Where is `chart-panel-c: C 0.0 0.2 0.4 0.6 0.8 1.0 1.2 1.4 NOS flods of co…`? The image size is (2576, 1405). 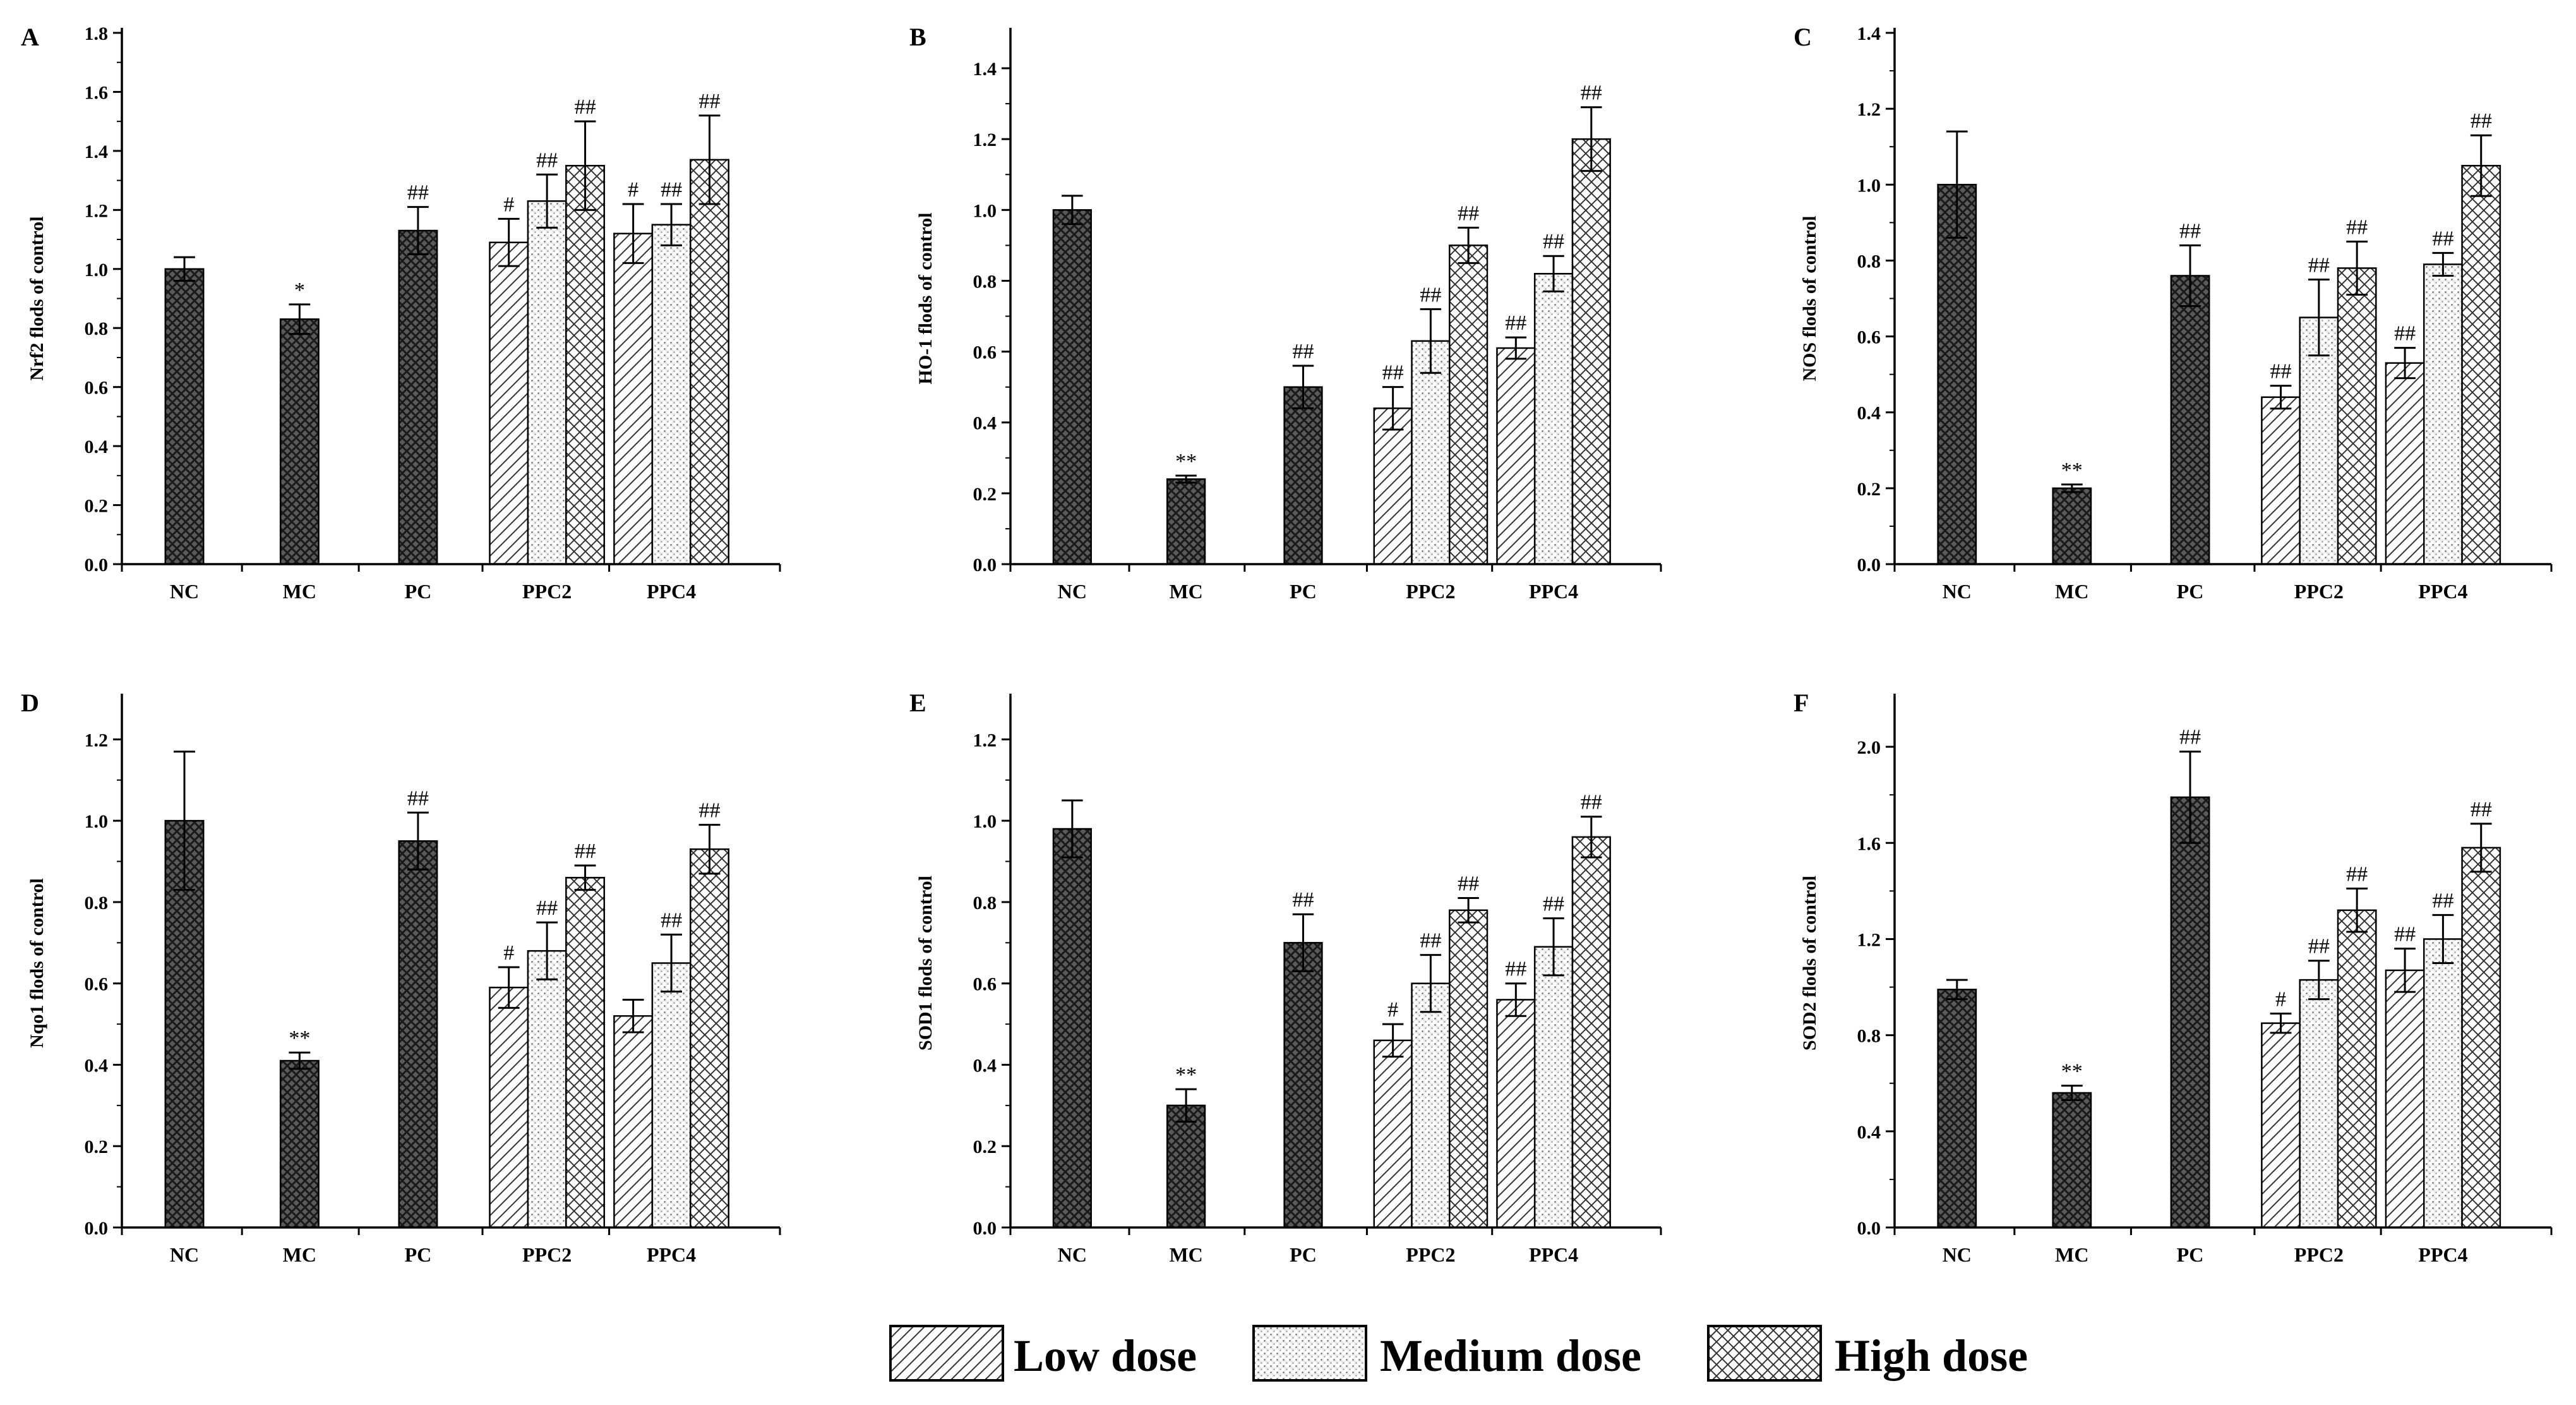 chart-panel-c: C 0.0 0.2 0.4 0.6 0.8 1.0 1.2 1.4 NOS flods of co… is located at coordinates (2173, 313).